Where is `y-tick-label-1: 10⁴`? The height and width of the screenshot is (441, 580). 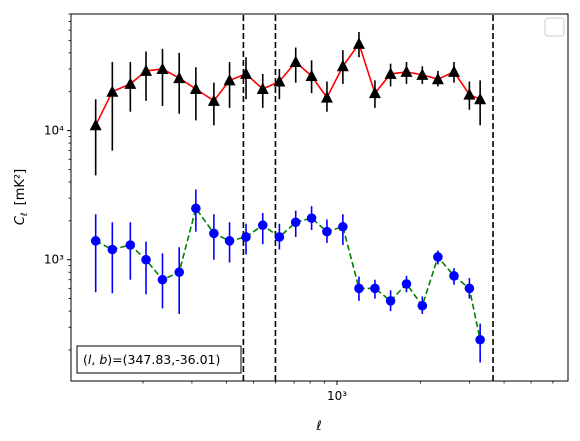 y-tick-label-1: 10⁴ is located at coordinates (54, 131).